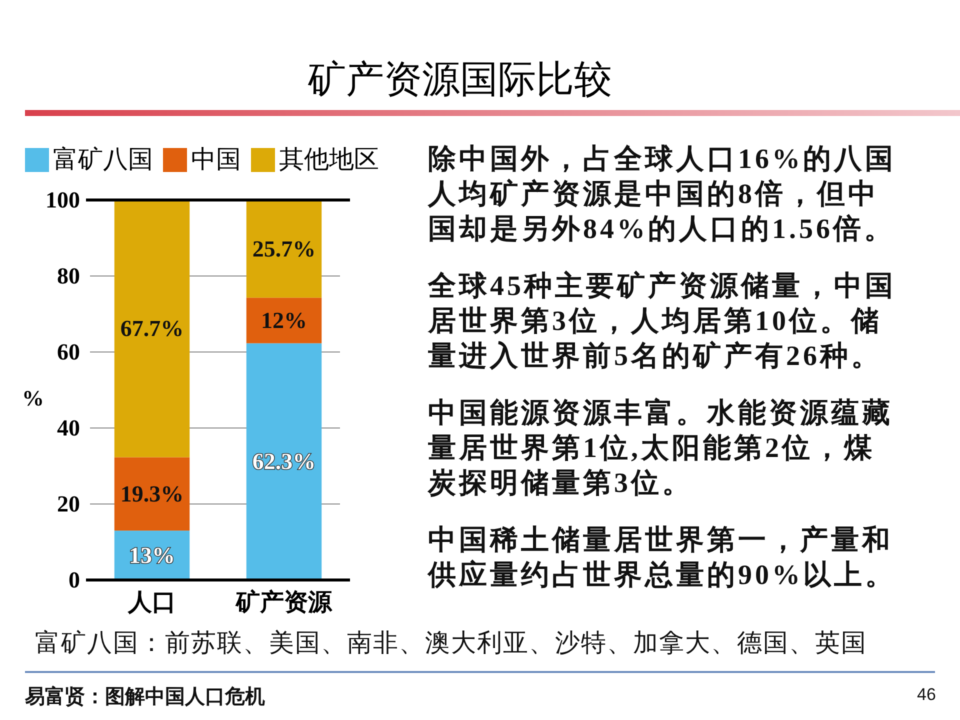  I want to click on data-label: 25.7%, so click(284, 249).